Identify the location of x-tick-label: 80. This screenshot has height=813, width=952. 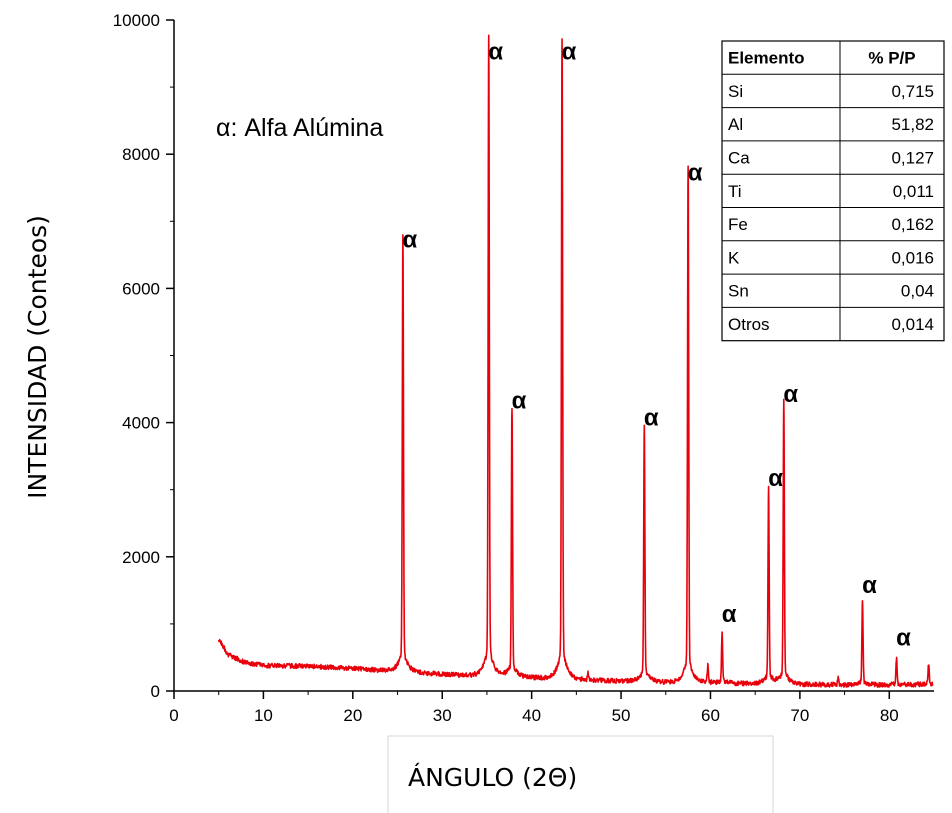
(889, 715).